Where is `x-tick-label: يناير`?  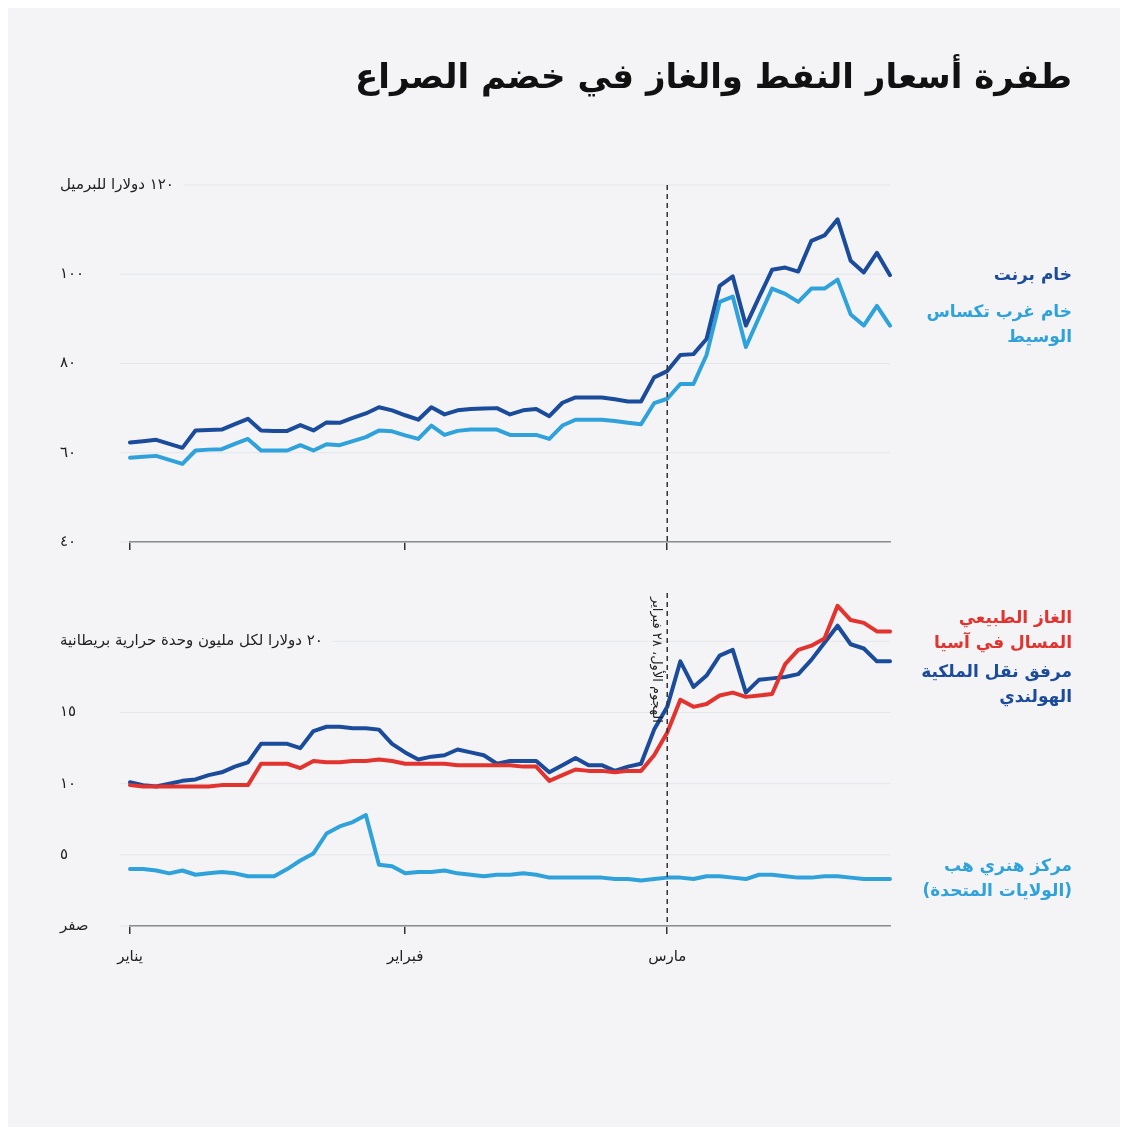 x-tick-label: يناير is located at coordinates (129, 955).